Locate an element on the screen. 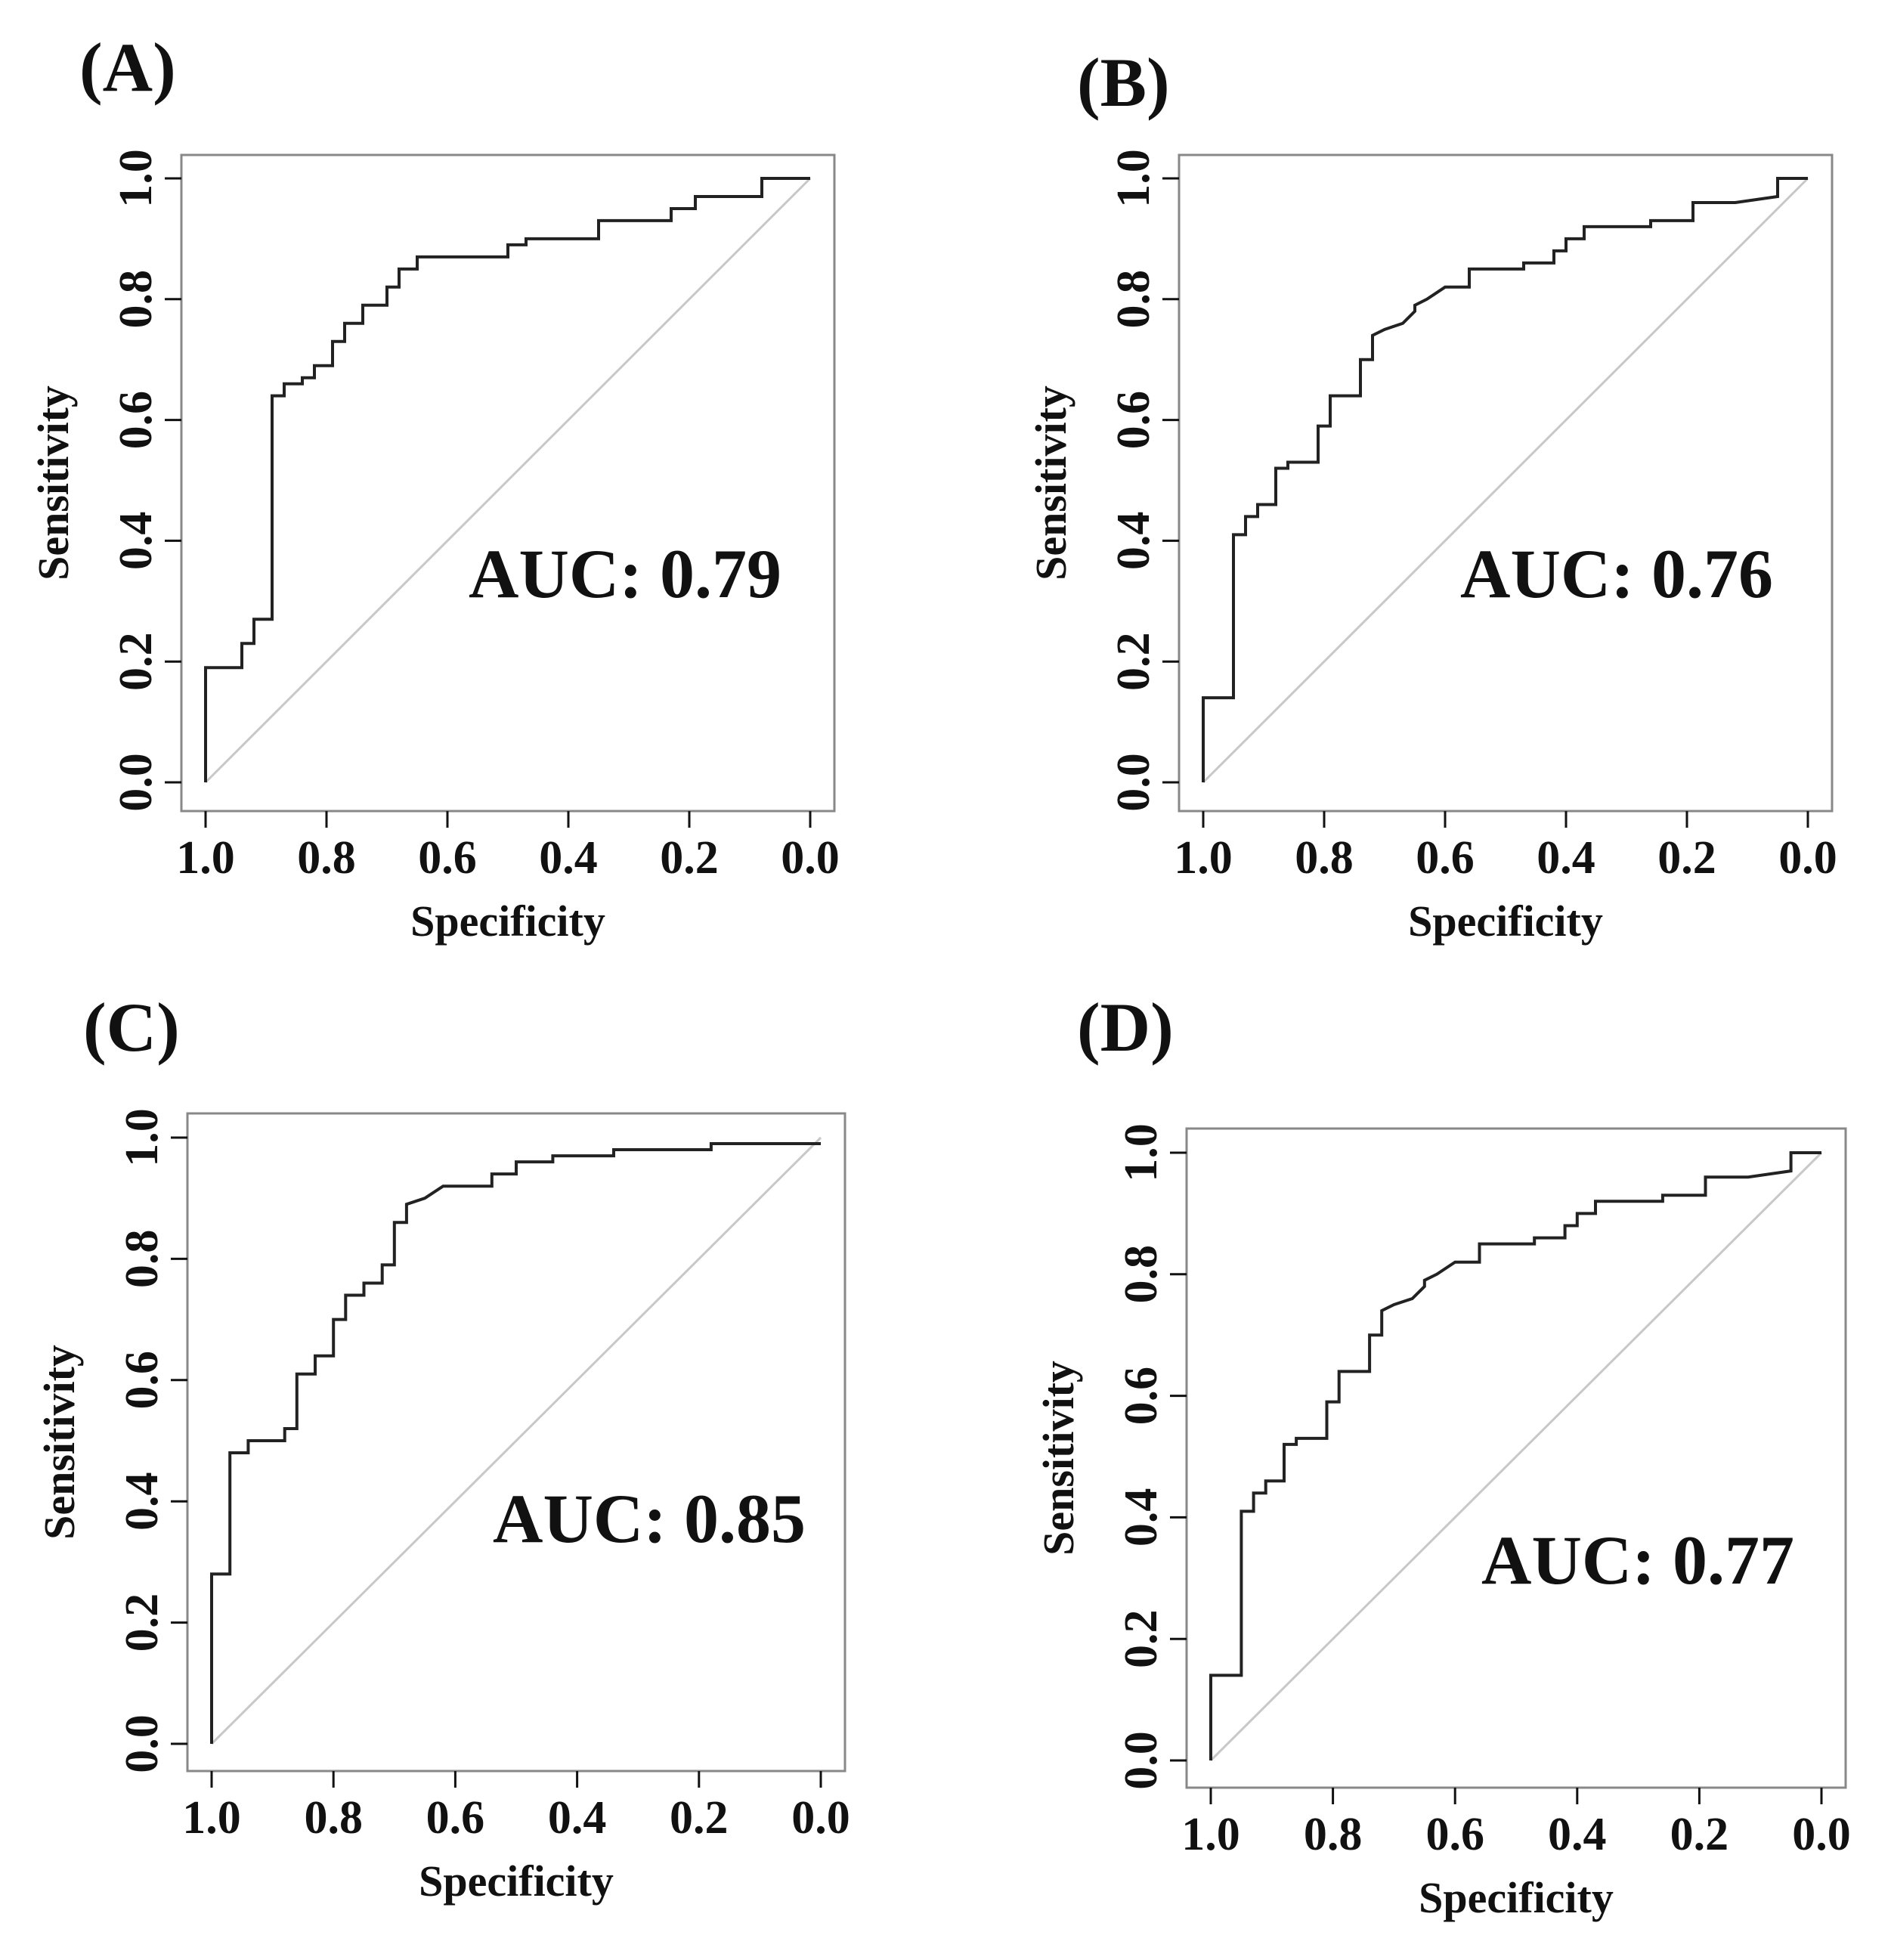 This screenshot has height=1960, width=1891. panel-label: (B) is located at coordinates (1123, 82).